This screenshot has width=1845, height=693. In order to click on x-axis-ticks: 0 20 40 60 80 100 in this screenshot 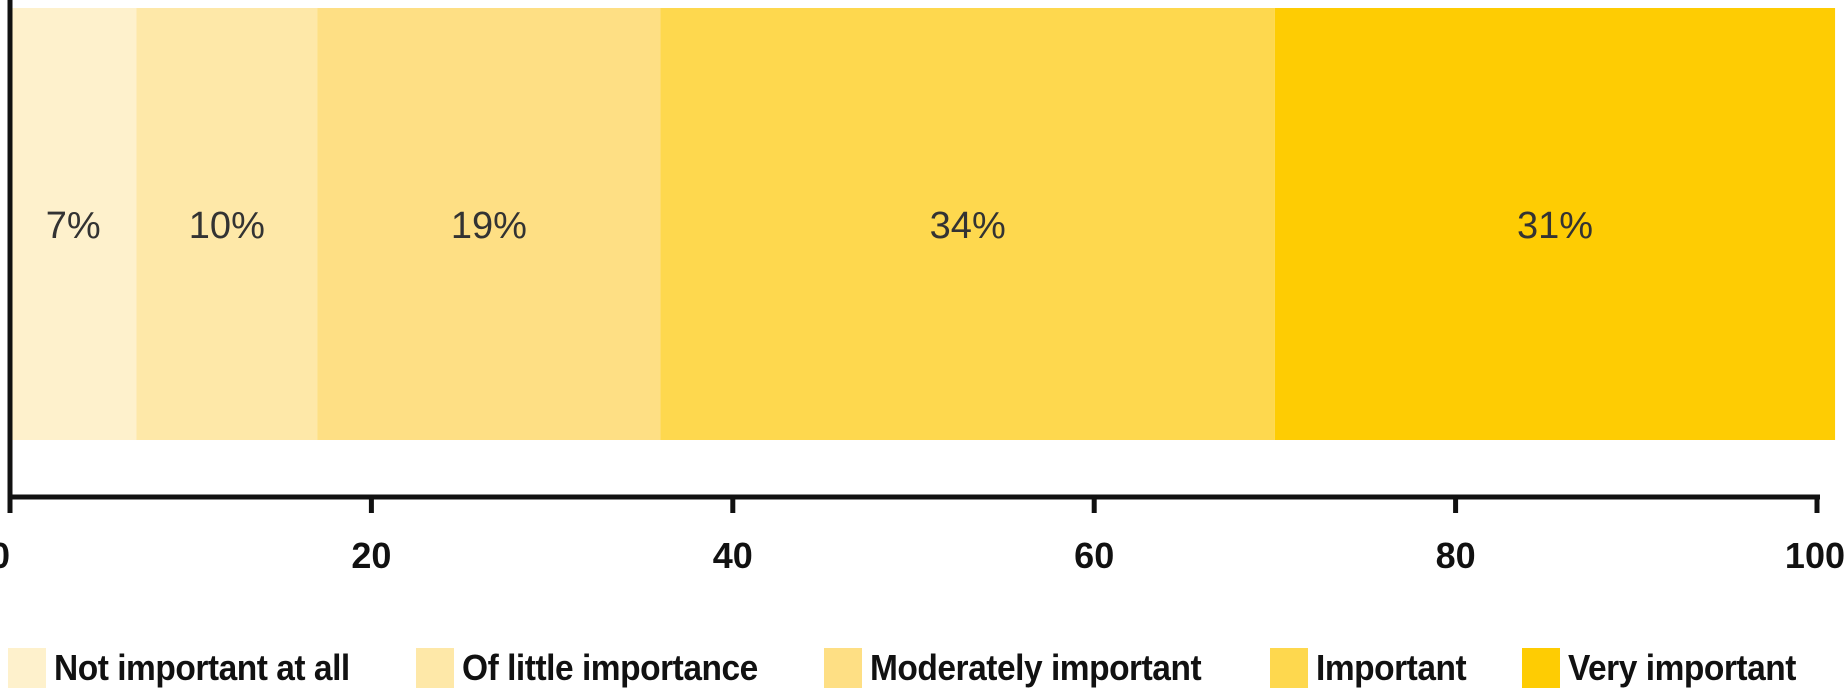, I will do `click(922, 536)`.